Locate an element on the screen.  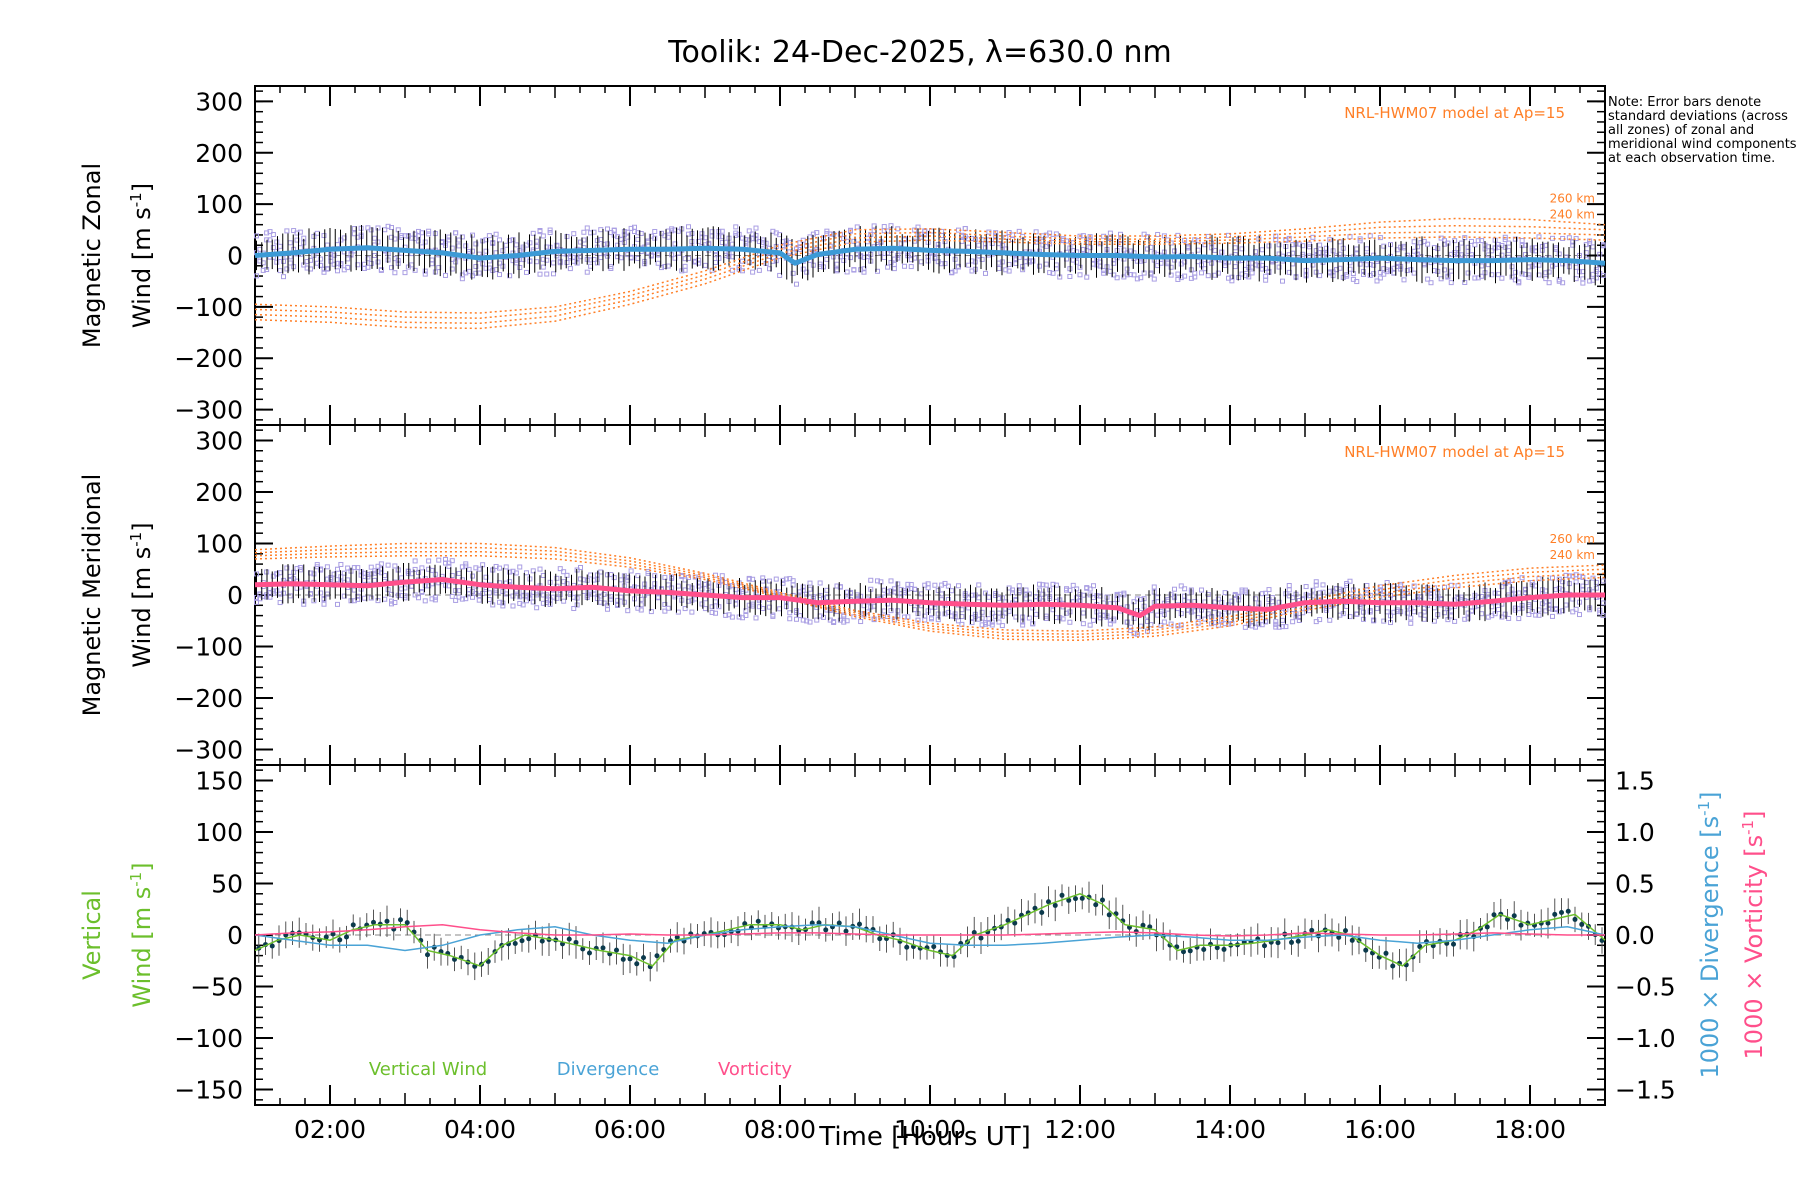
x-tick-label: 10:00 is located at coordinates (930, 1129).